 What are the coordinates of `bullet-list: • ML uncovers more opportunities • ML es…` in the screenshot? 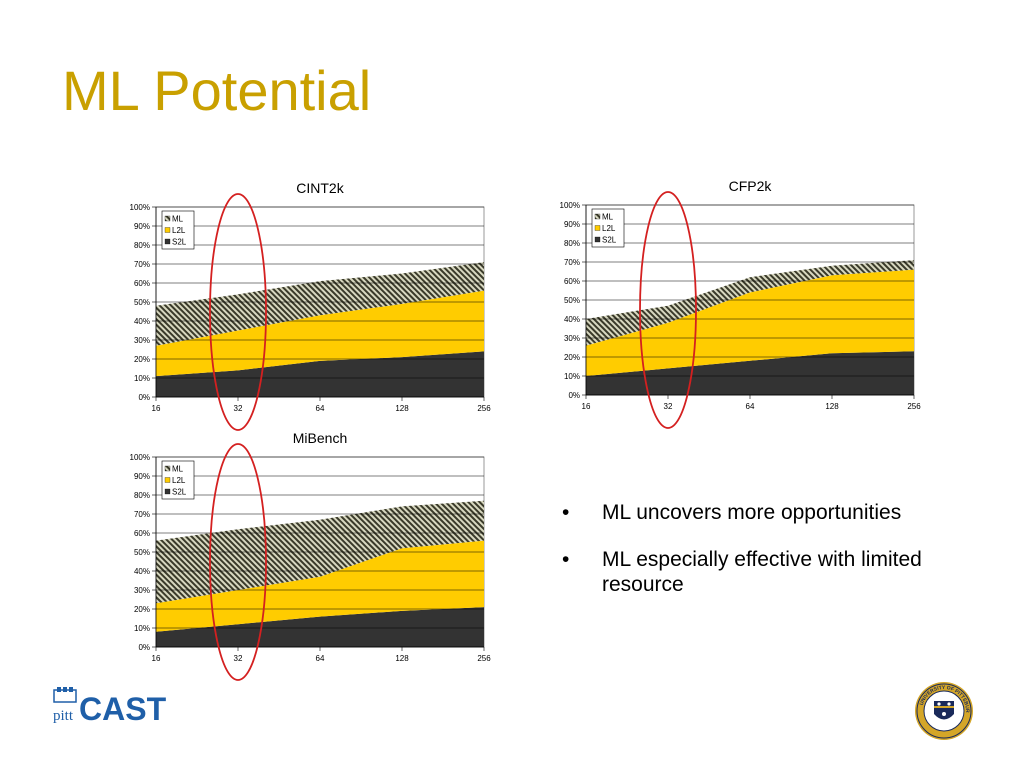 It's located at (772, 559).